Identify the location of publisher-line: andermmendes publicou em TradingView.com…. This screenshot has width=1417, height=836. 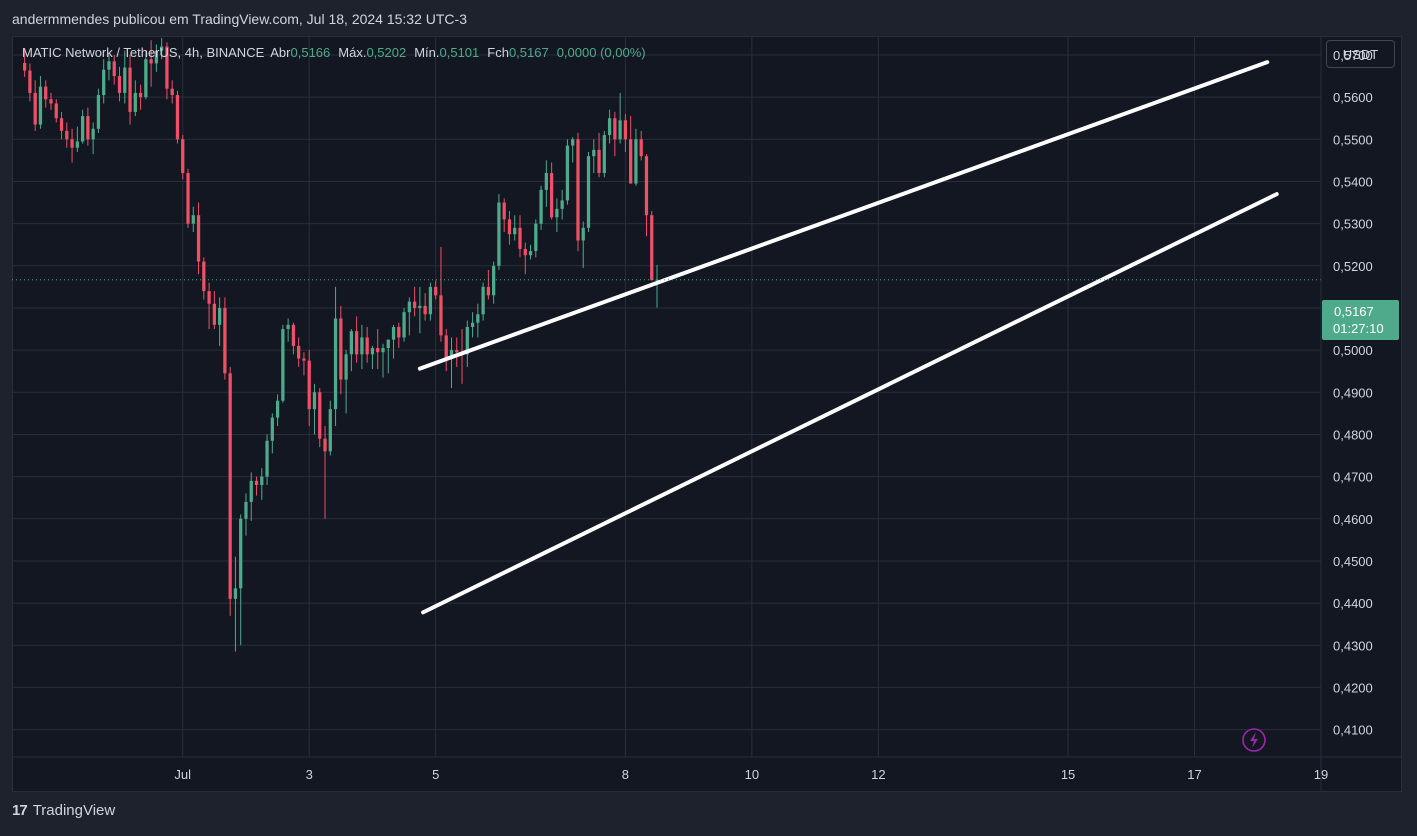
(239, 19).